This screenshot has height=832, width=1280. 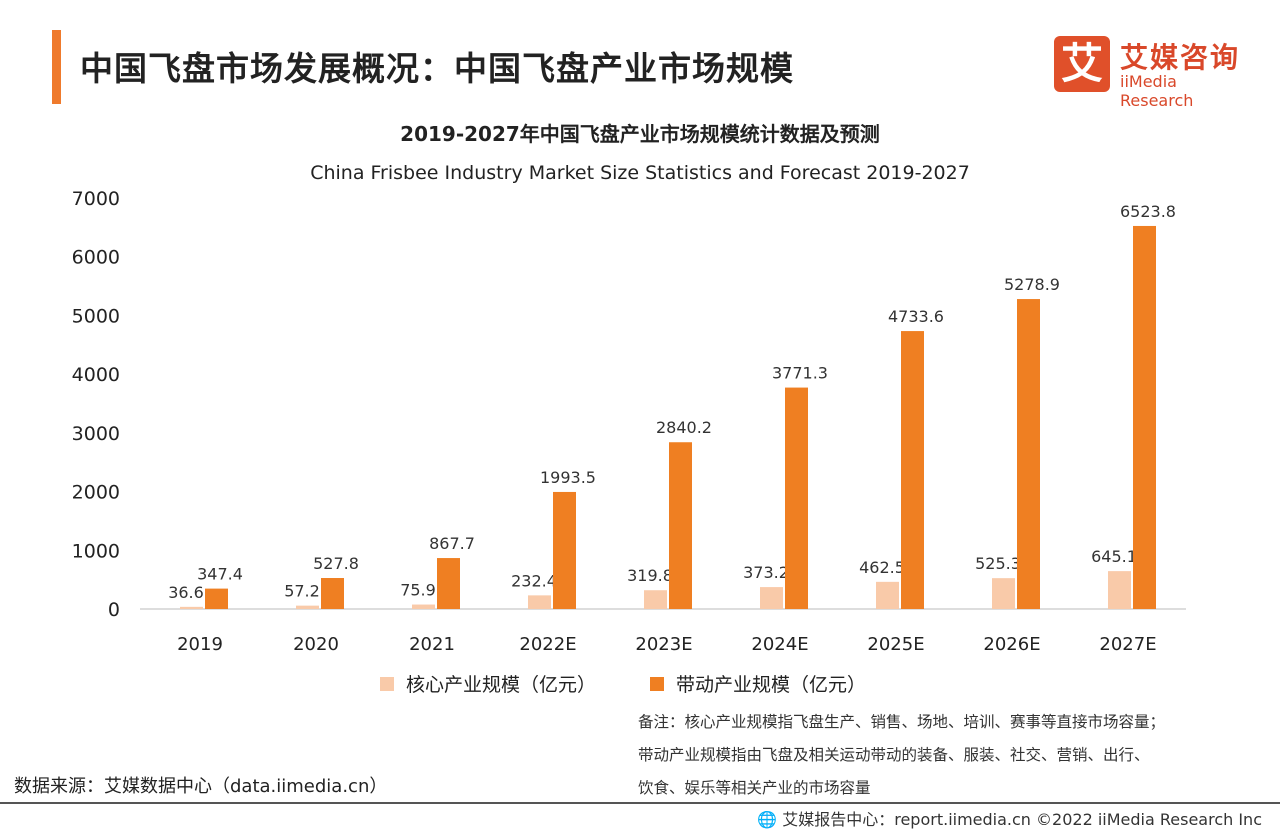 What do you see at coordinates (894, 755) in the screenshot?
I see `note-line: 带动产业规模指由飞盘及相关运动带动的装备、服装、社交、营销、出行、` at bounding box center [894, 755].